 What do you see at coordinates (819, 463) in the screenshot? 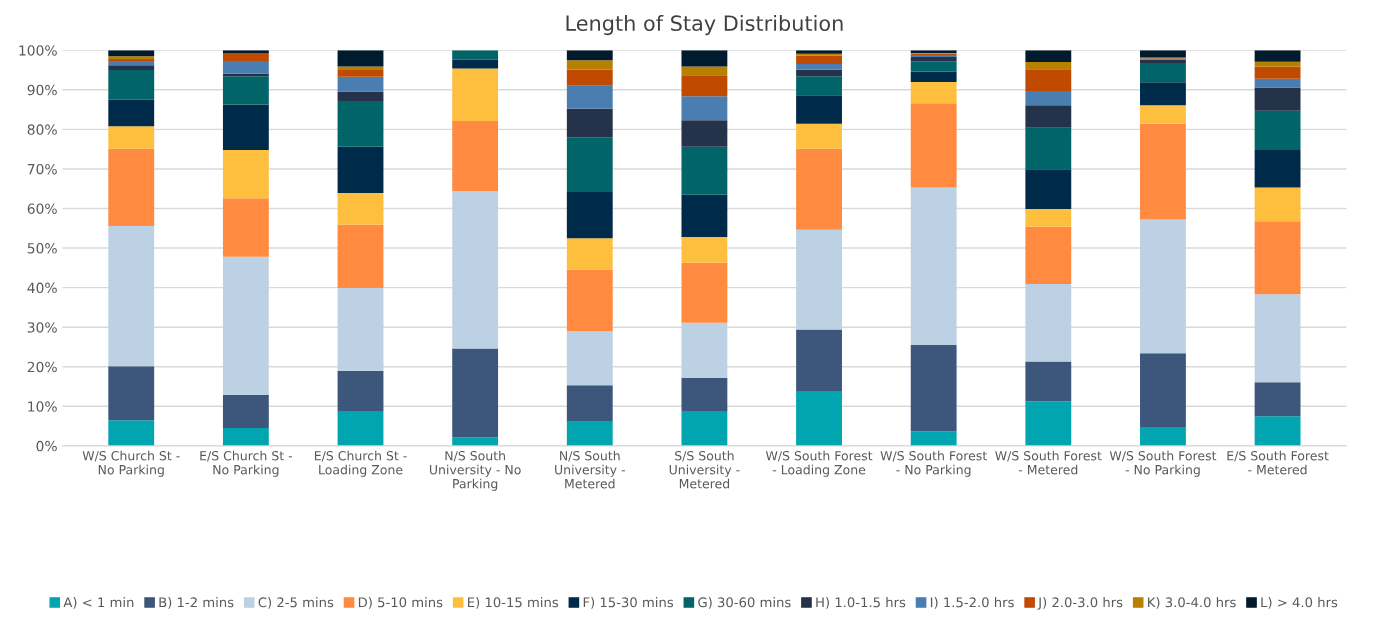
I see `x-tick-label: W/S South Forest - Loading Zone` at bounding box center [819, 463].